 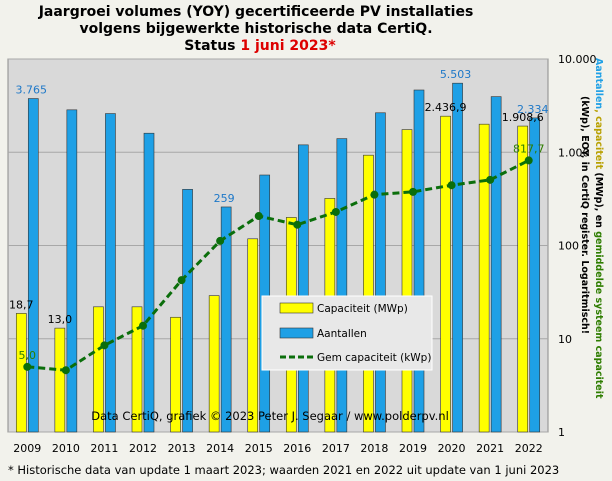 What do you see at coordinates (577, 59) in the screenshot?
I see `y-tick-label: 10.000` at bounding box center [577, 59].